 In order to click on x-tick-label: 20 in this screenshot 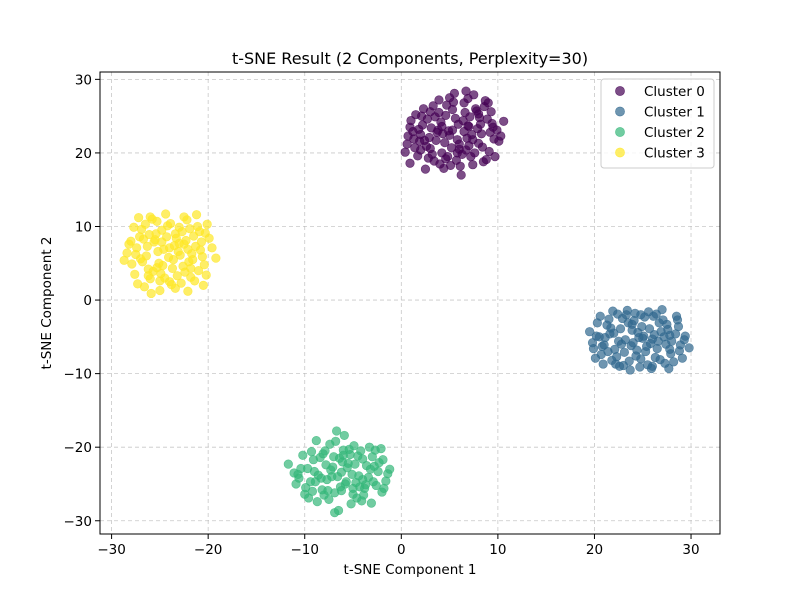, I will do `click(594, 550)`.